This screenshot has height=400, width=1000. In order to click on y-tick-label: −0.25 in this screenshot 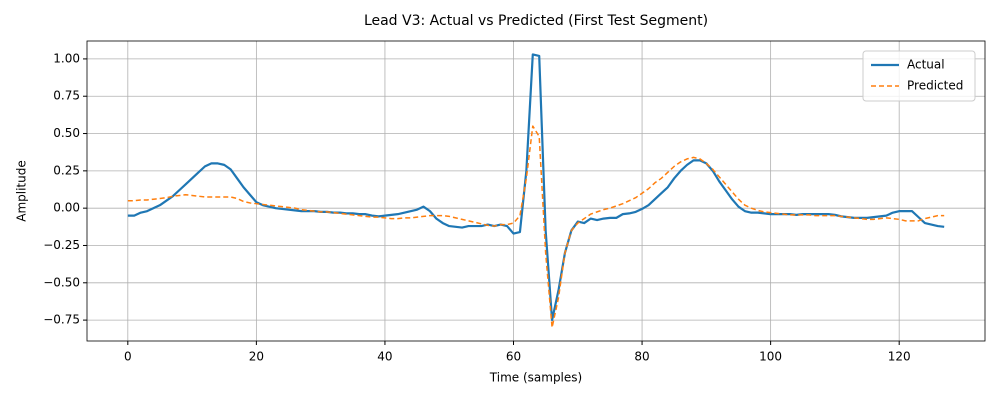, I will do `click(61, 245)`.